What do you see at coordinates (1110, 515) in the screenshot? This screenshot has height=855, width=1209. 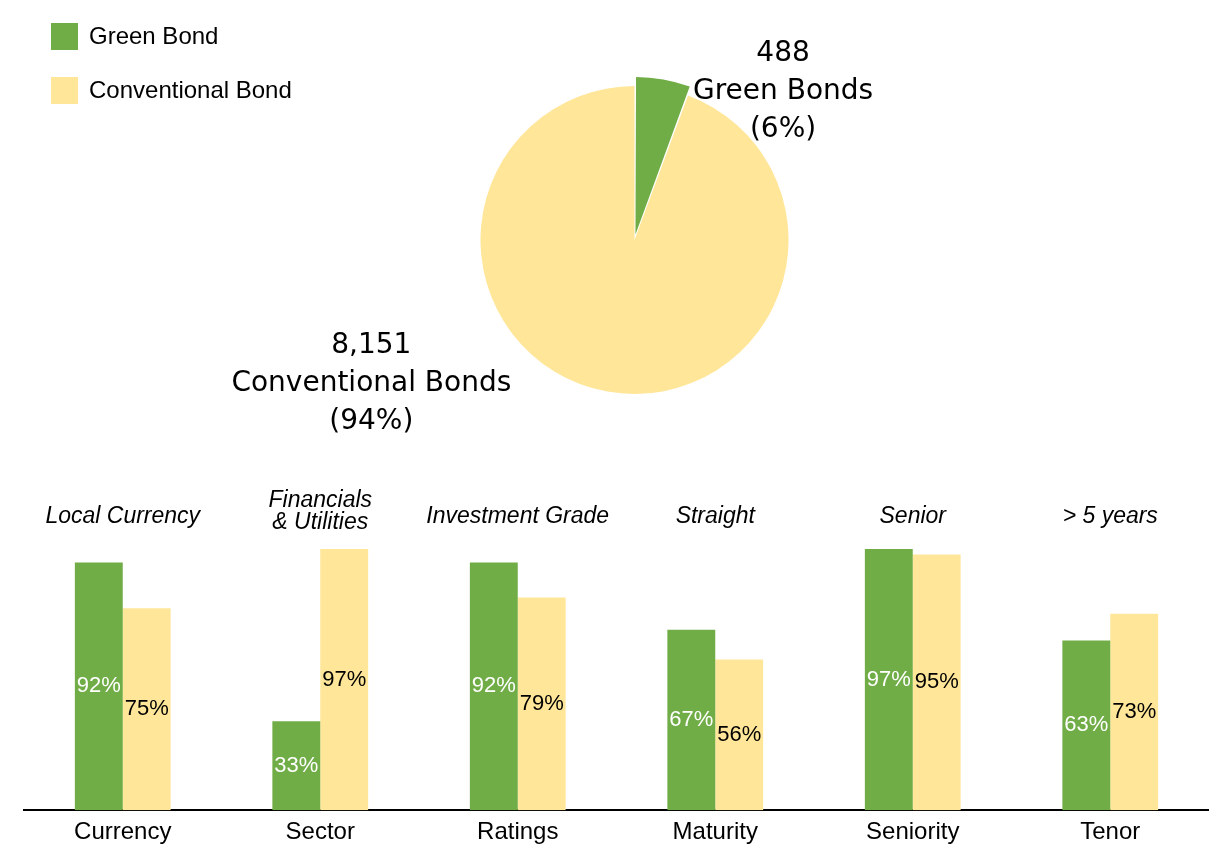 I see `text: > 5 years` at bounding box center [1110, 515].